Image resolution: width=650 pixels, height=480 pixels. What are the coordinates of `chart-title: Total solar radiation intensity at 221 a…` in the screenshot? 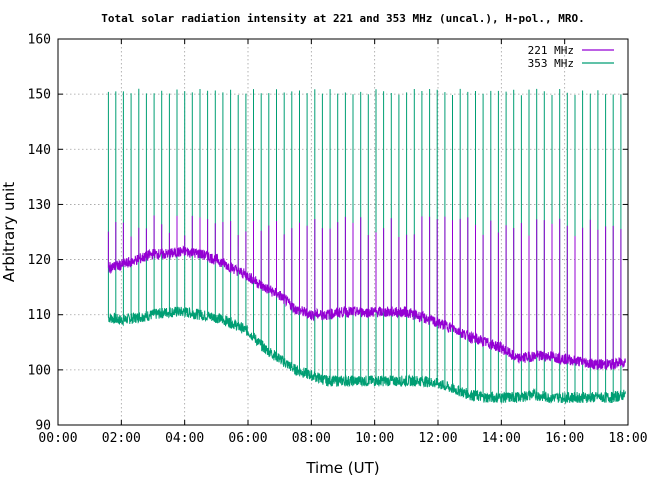 It's located at (342, 18).